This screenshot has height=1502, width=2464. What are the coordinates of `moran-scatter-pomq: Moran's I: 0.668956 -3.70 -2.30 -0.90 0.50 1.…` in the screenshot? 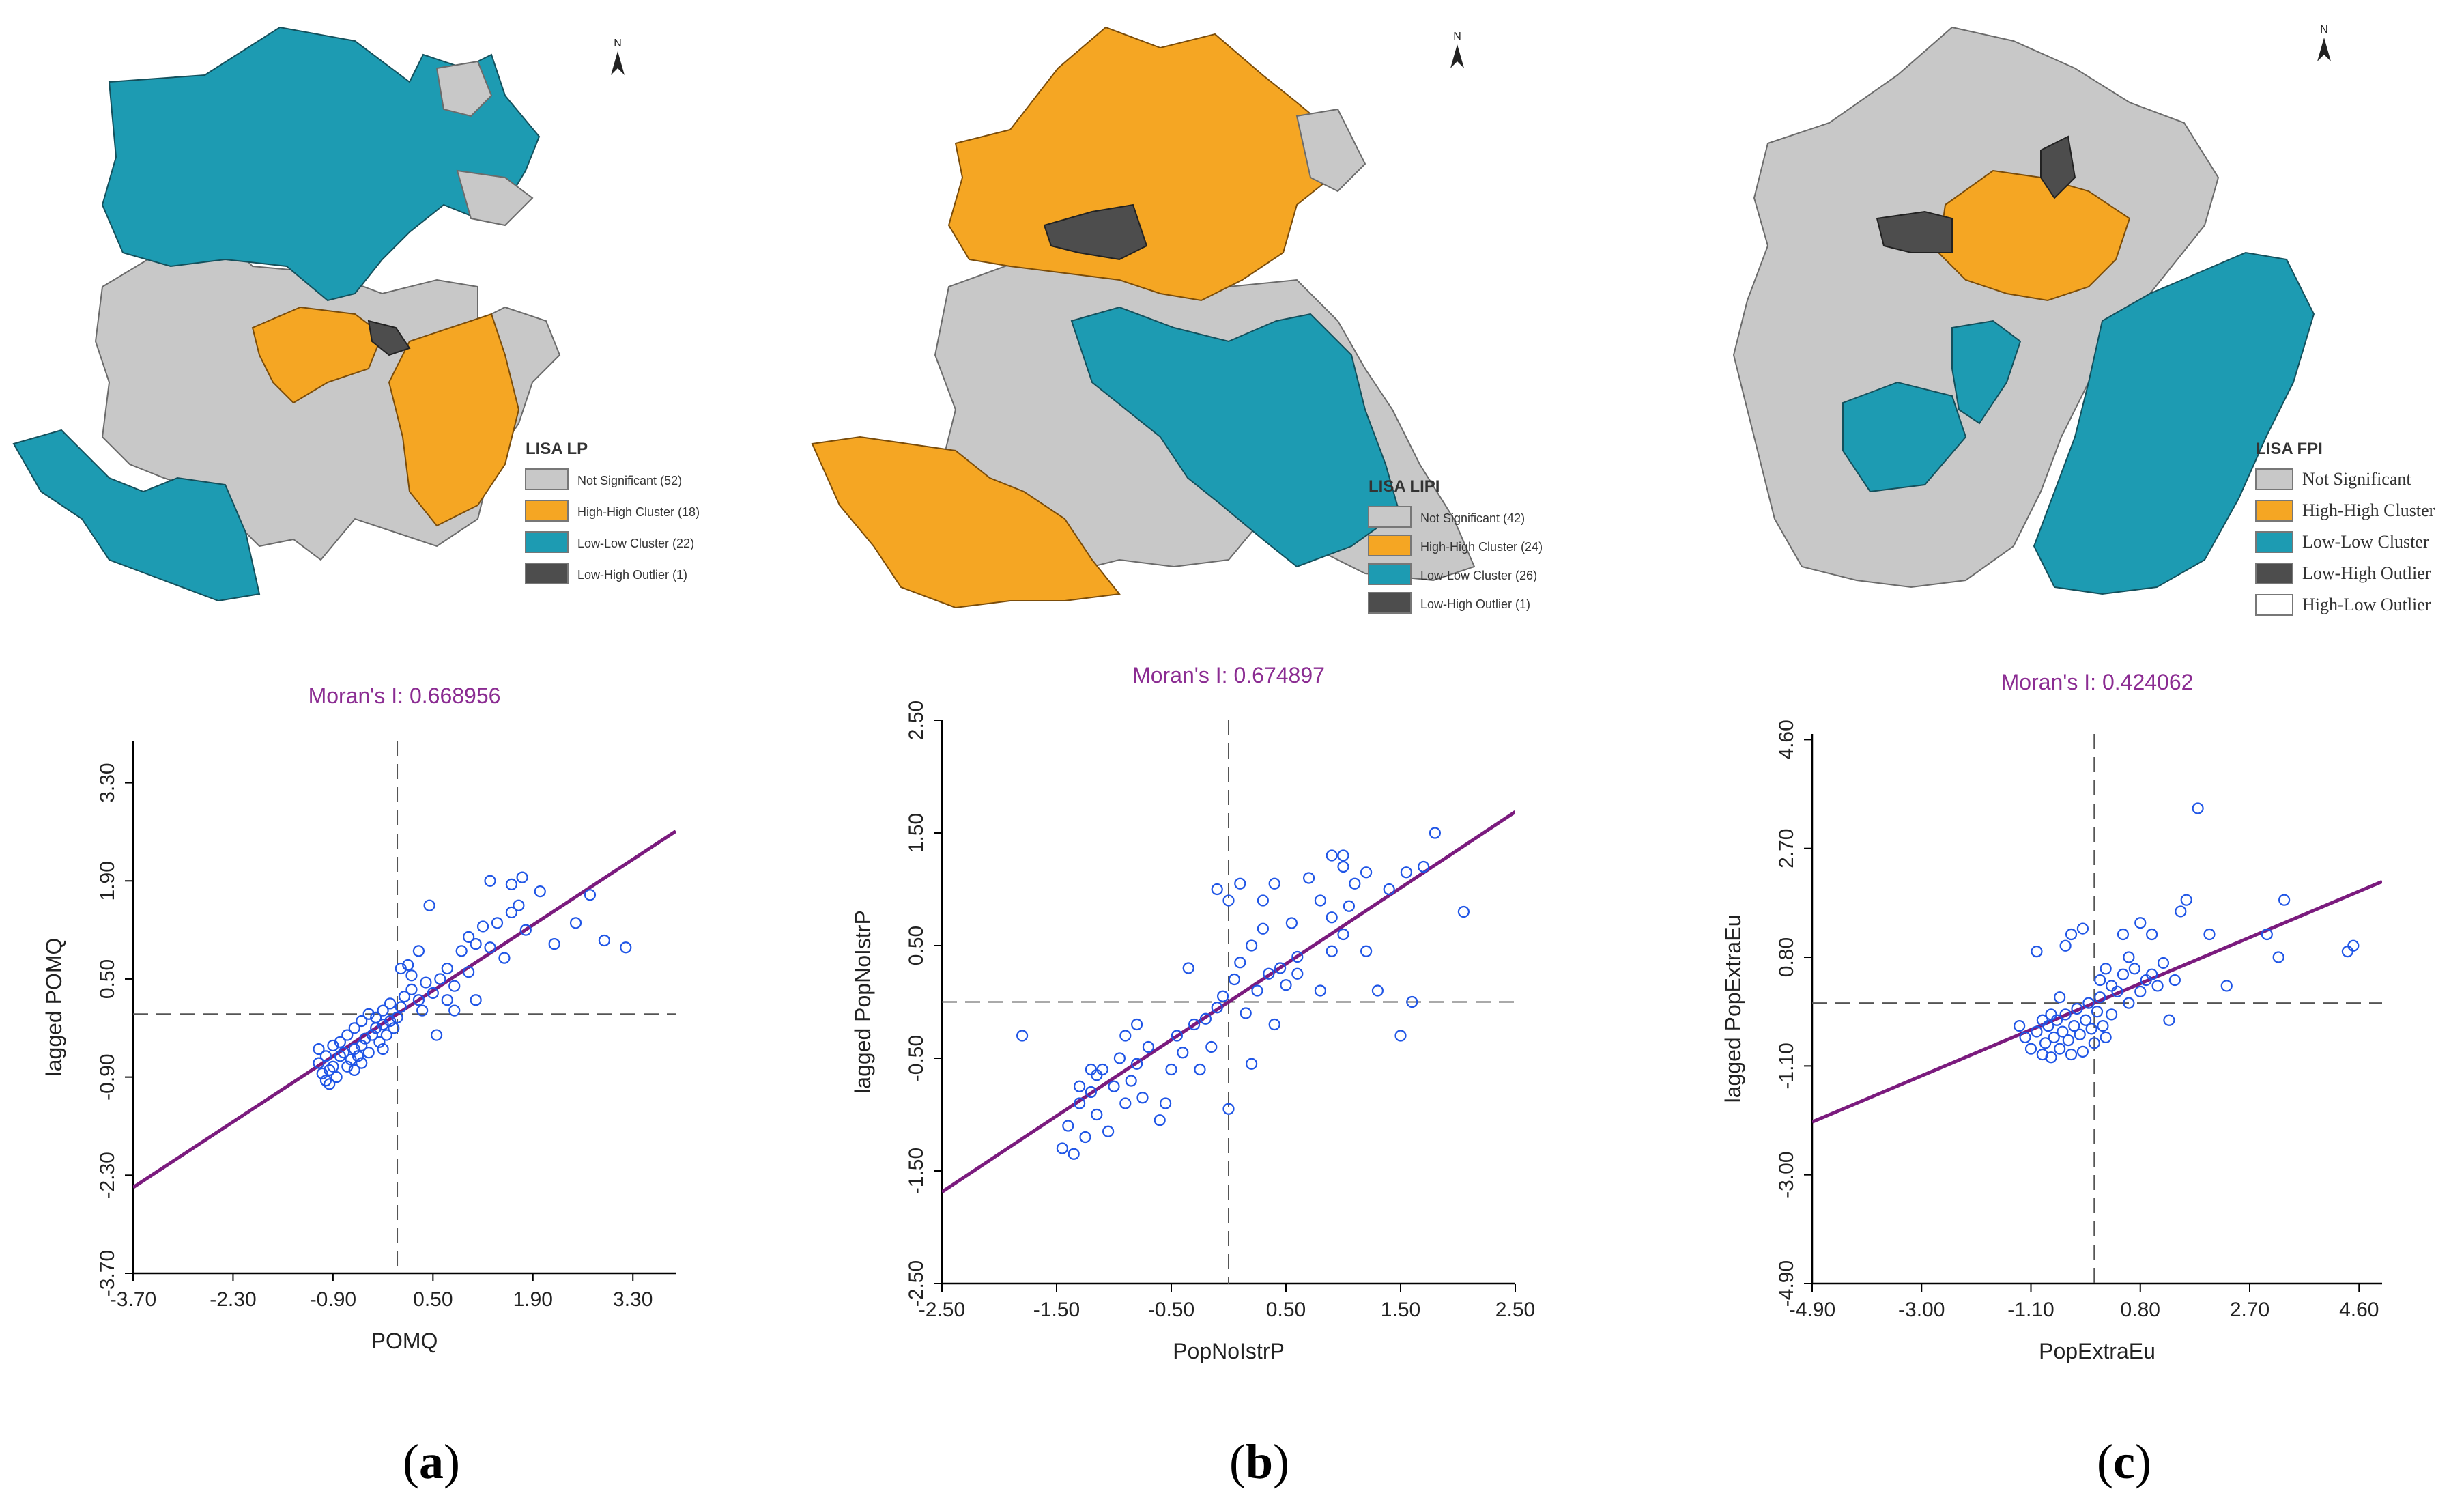 It's located at (359, 1018).